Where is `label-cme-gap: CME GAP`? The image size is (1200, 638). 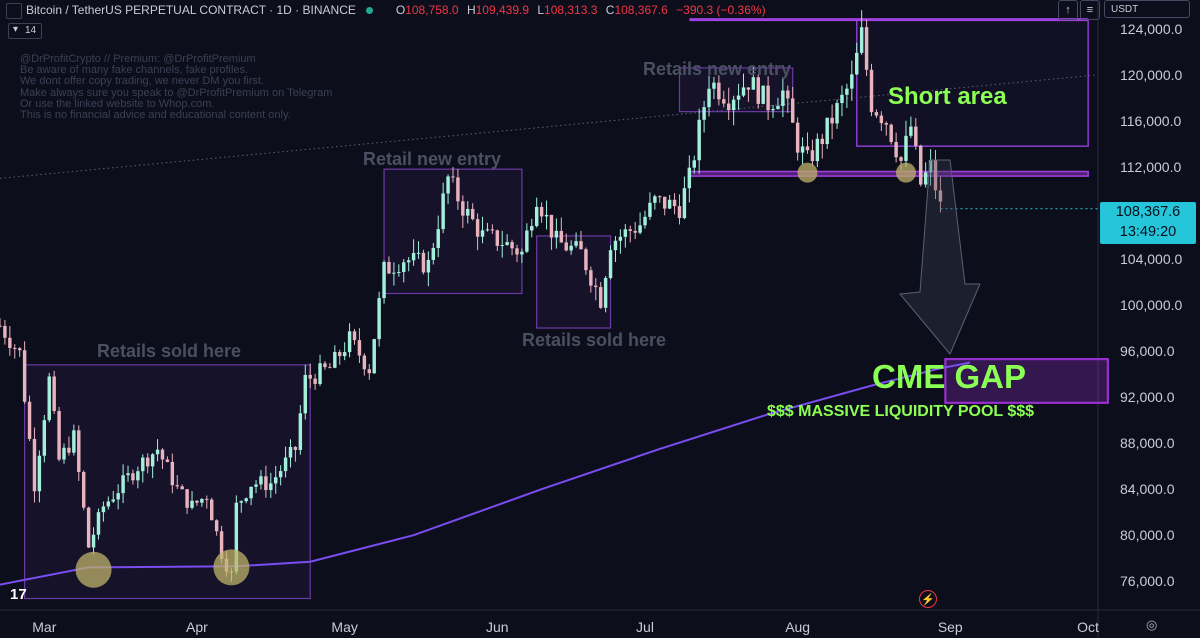
label-cme-gap: CME GAP is located at coordinates (949, 376).